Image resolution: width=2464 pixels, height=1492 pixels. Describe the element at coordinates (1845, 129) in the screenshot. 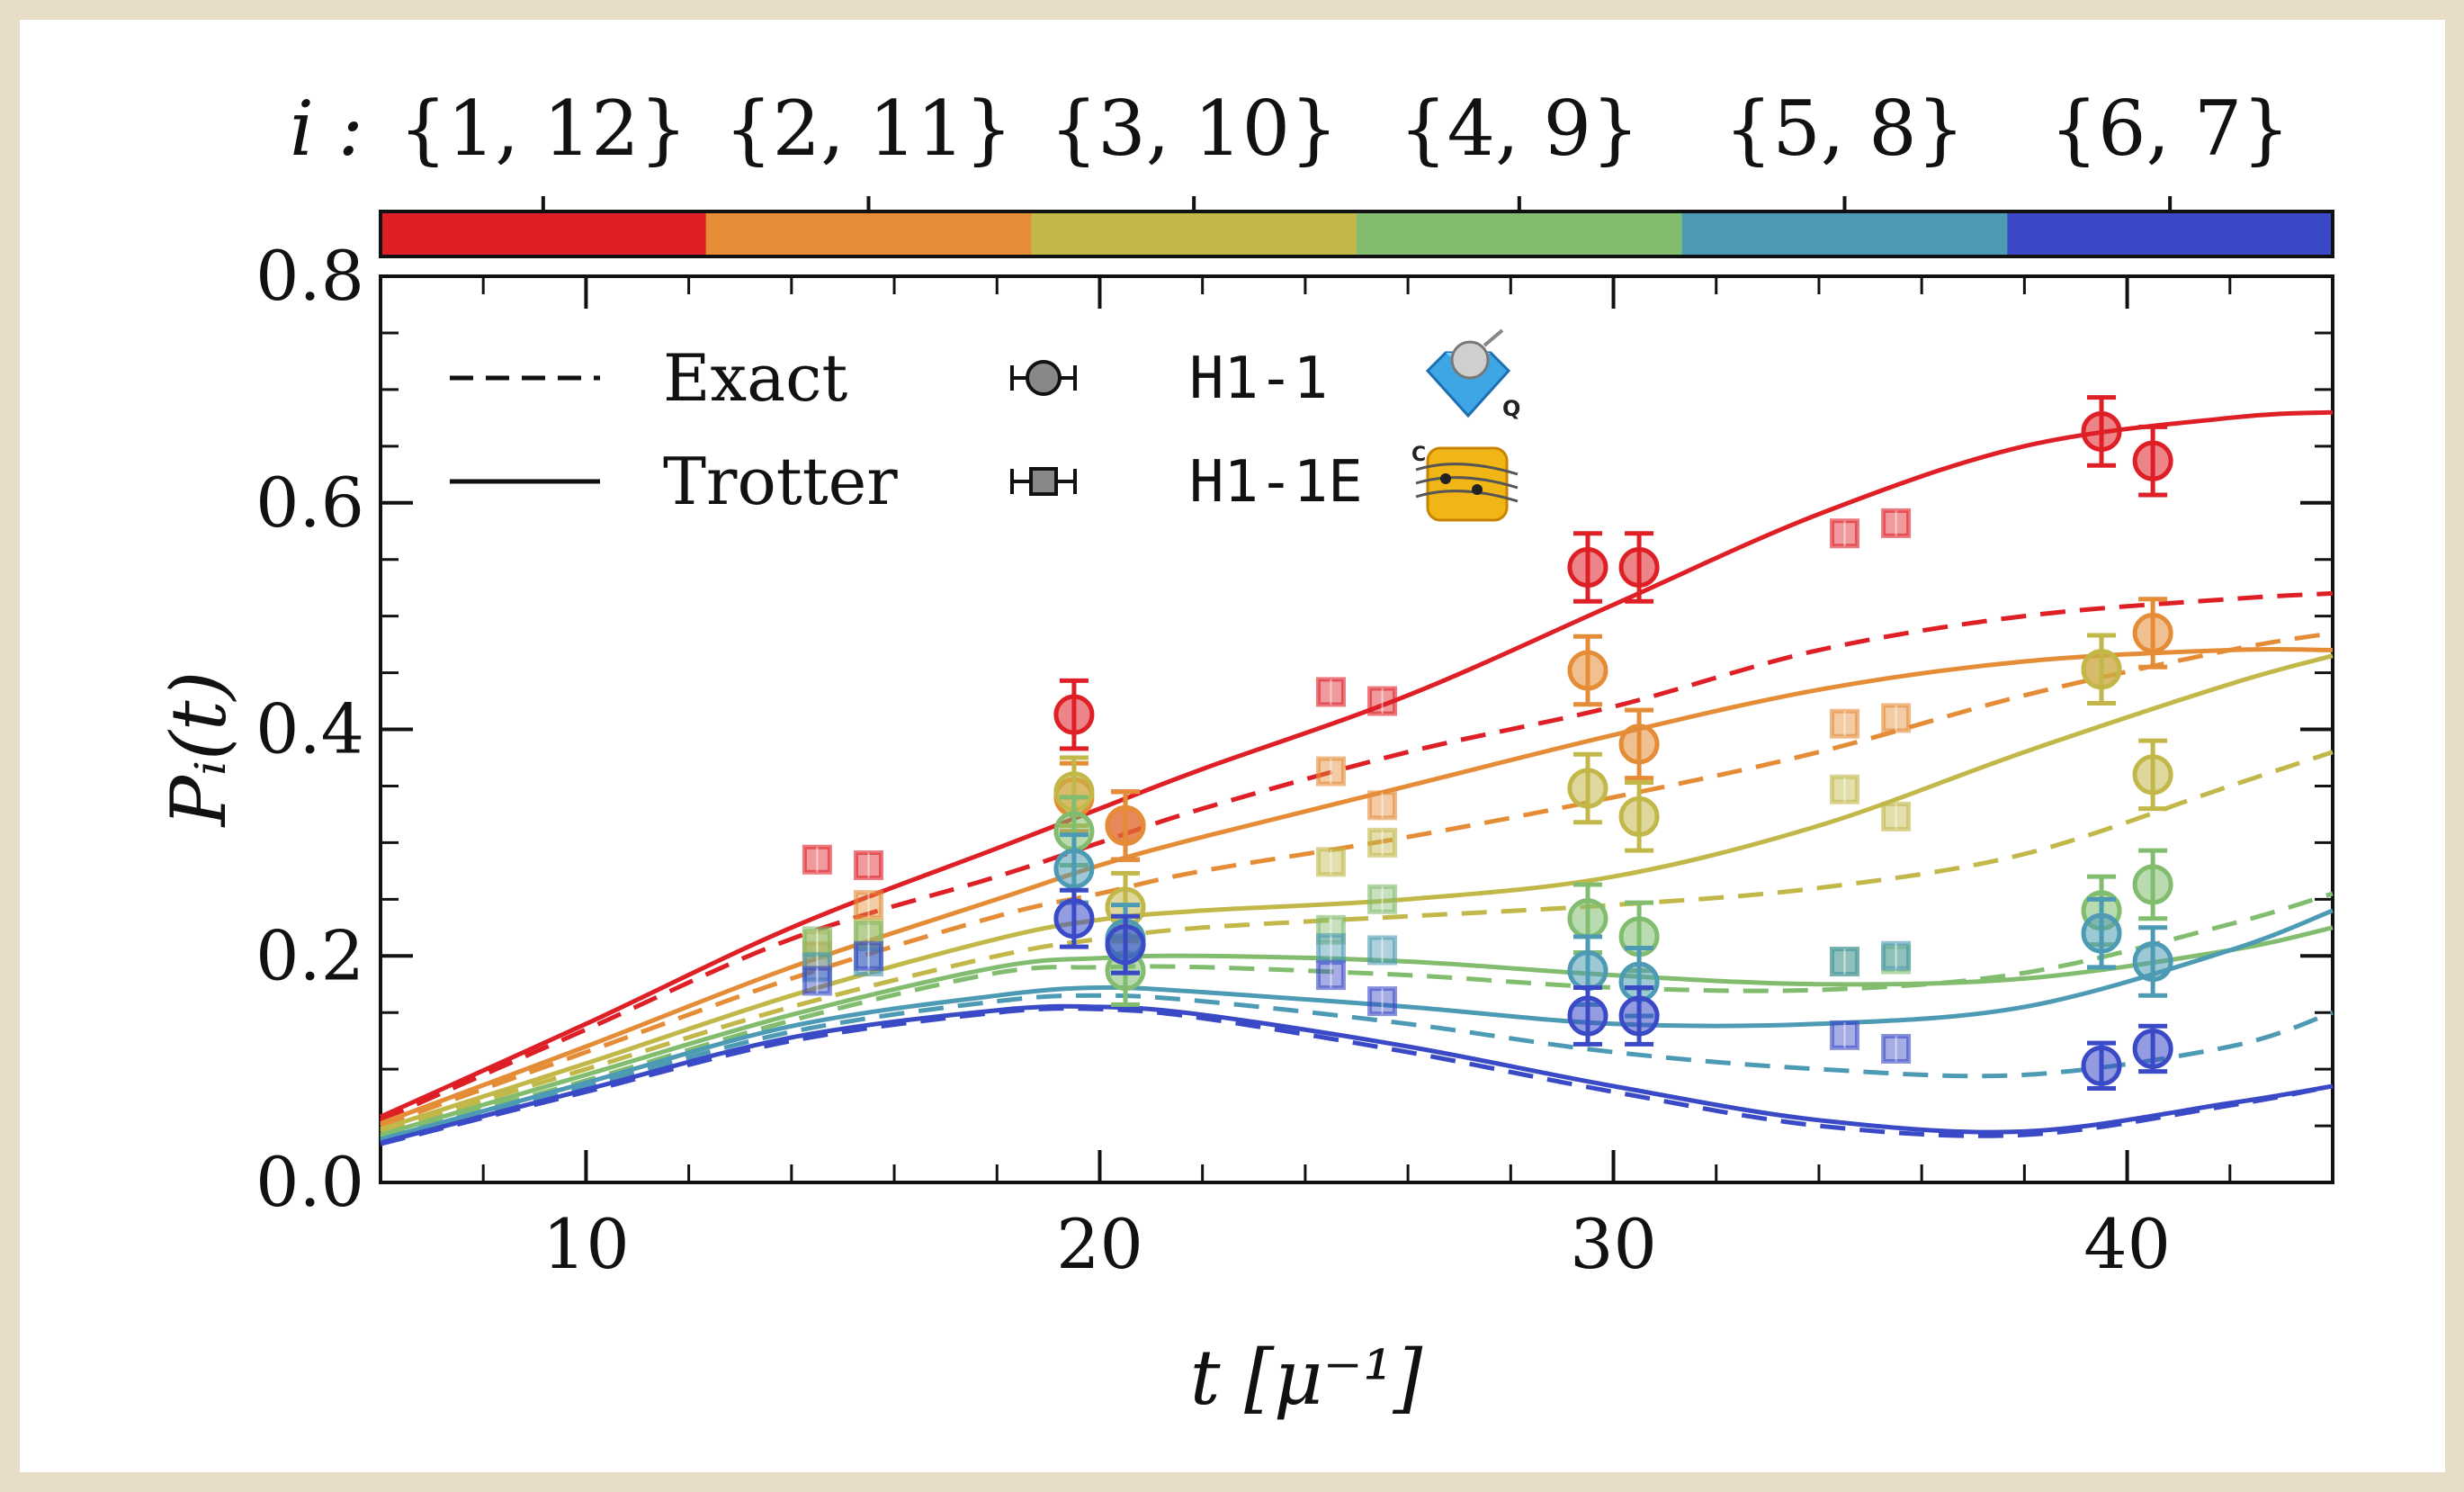

I see `colorbar-label-5: {5, 8}` at that location.